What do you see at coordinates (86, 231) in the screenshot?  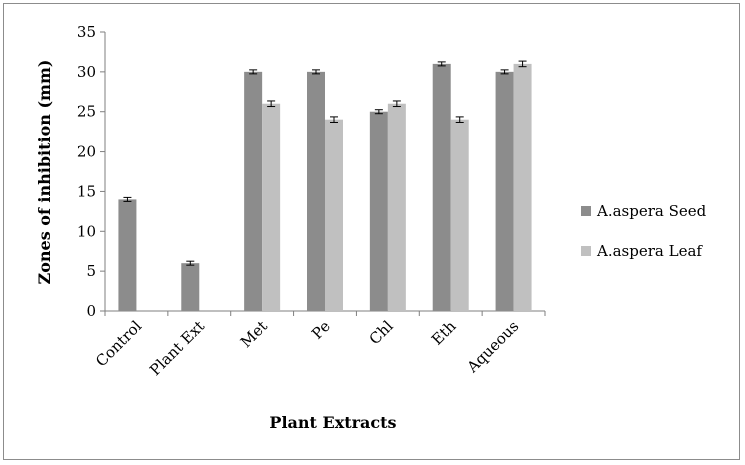 I see `y-tick-label: 10` at bounding box center [86, 231].